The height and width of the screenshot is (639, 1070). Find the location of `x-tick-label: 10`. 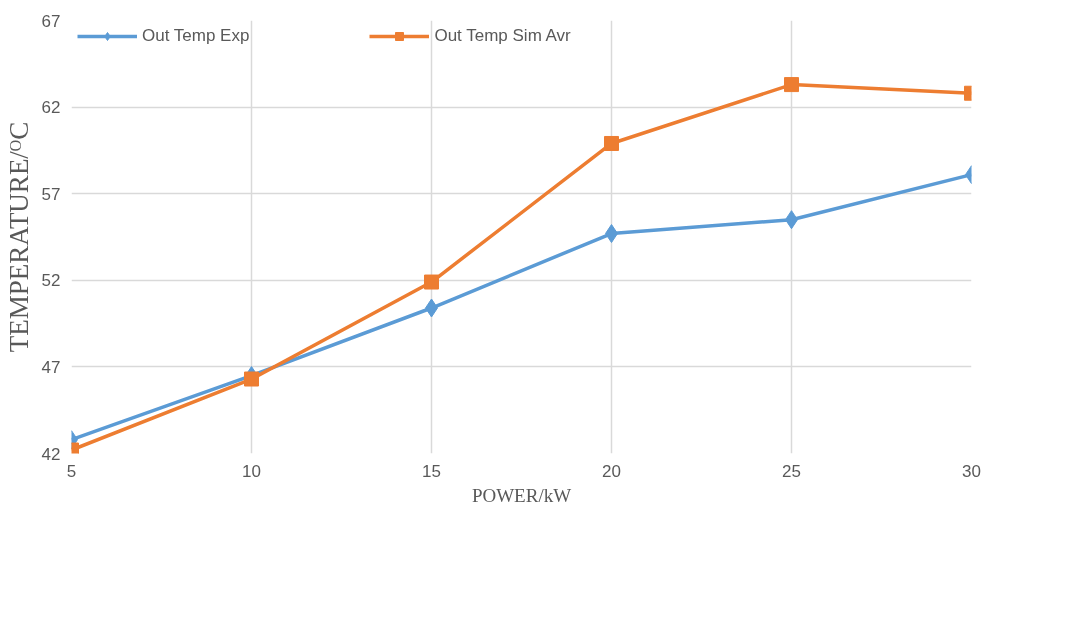

x-tick-label: 10 is located at coordinates (251, 471).